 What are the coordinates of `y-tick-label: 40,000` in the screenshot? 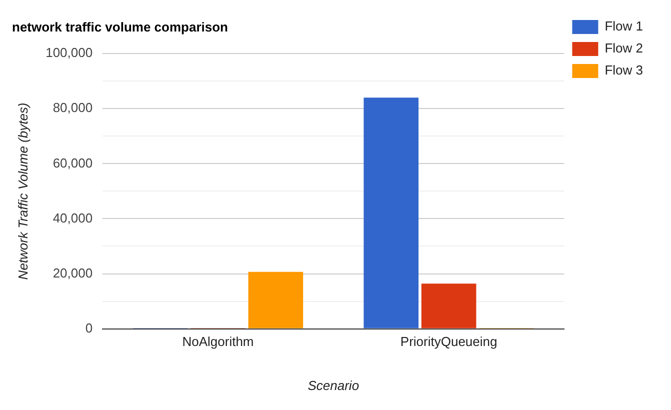 It's located at (72, 218).